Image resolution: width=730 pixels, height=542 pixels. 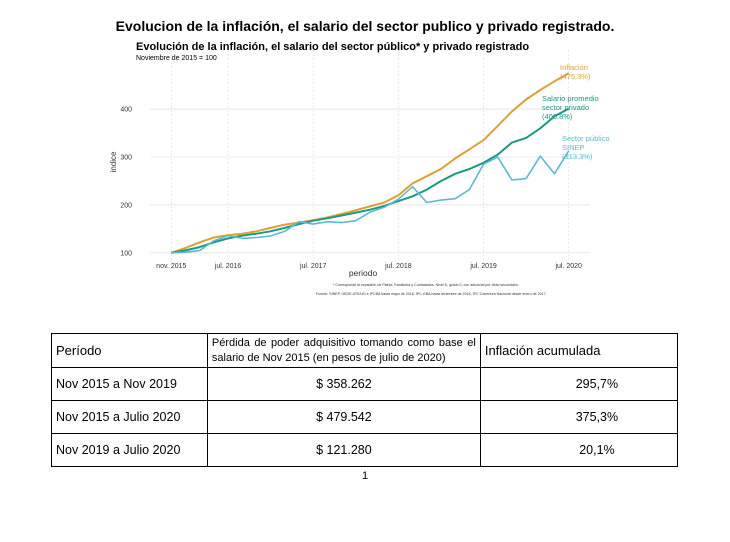 I want to click on series-label: (400.8%), so click(x=557, y=116).